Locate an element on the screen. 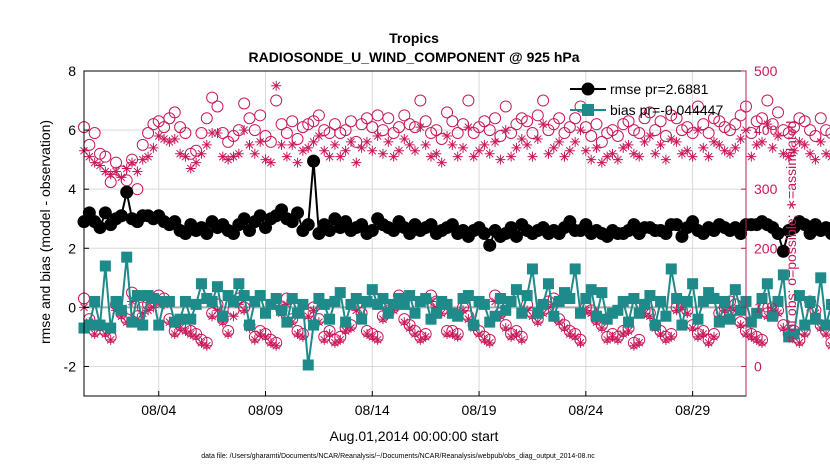 The width and height of the screenshot is (830, 475). x-axis-label: Aug.01,2014 00:00:00 start is located at coordinates (414, 436).